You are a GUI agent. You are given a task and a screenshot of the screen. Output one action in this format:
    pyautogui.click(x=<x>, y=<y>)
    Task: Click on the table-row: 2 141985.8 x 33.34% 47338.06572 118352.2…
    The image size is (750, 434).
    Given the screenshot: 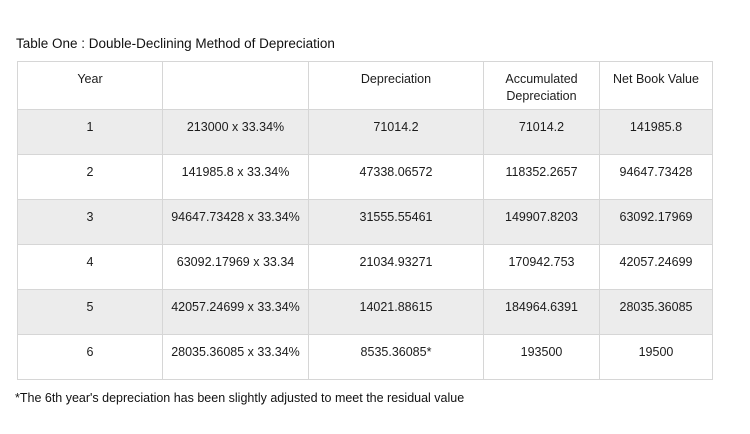 What is the action you would take?
    pyautogui.click(x=365, y=177)
    